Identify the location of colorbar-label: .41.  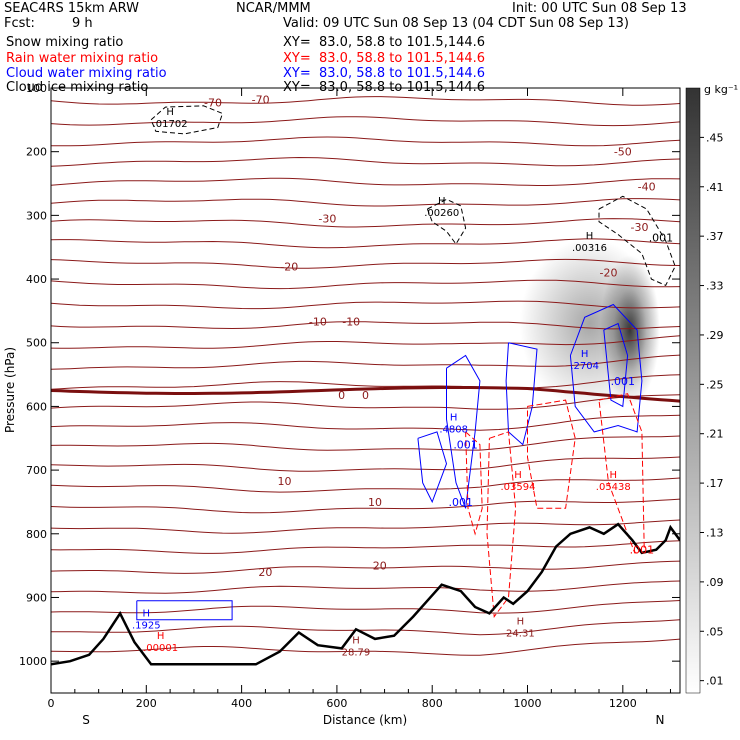
(715, 187).